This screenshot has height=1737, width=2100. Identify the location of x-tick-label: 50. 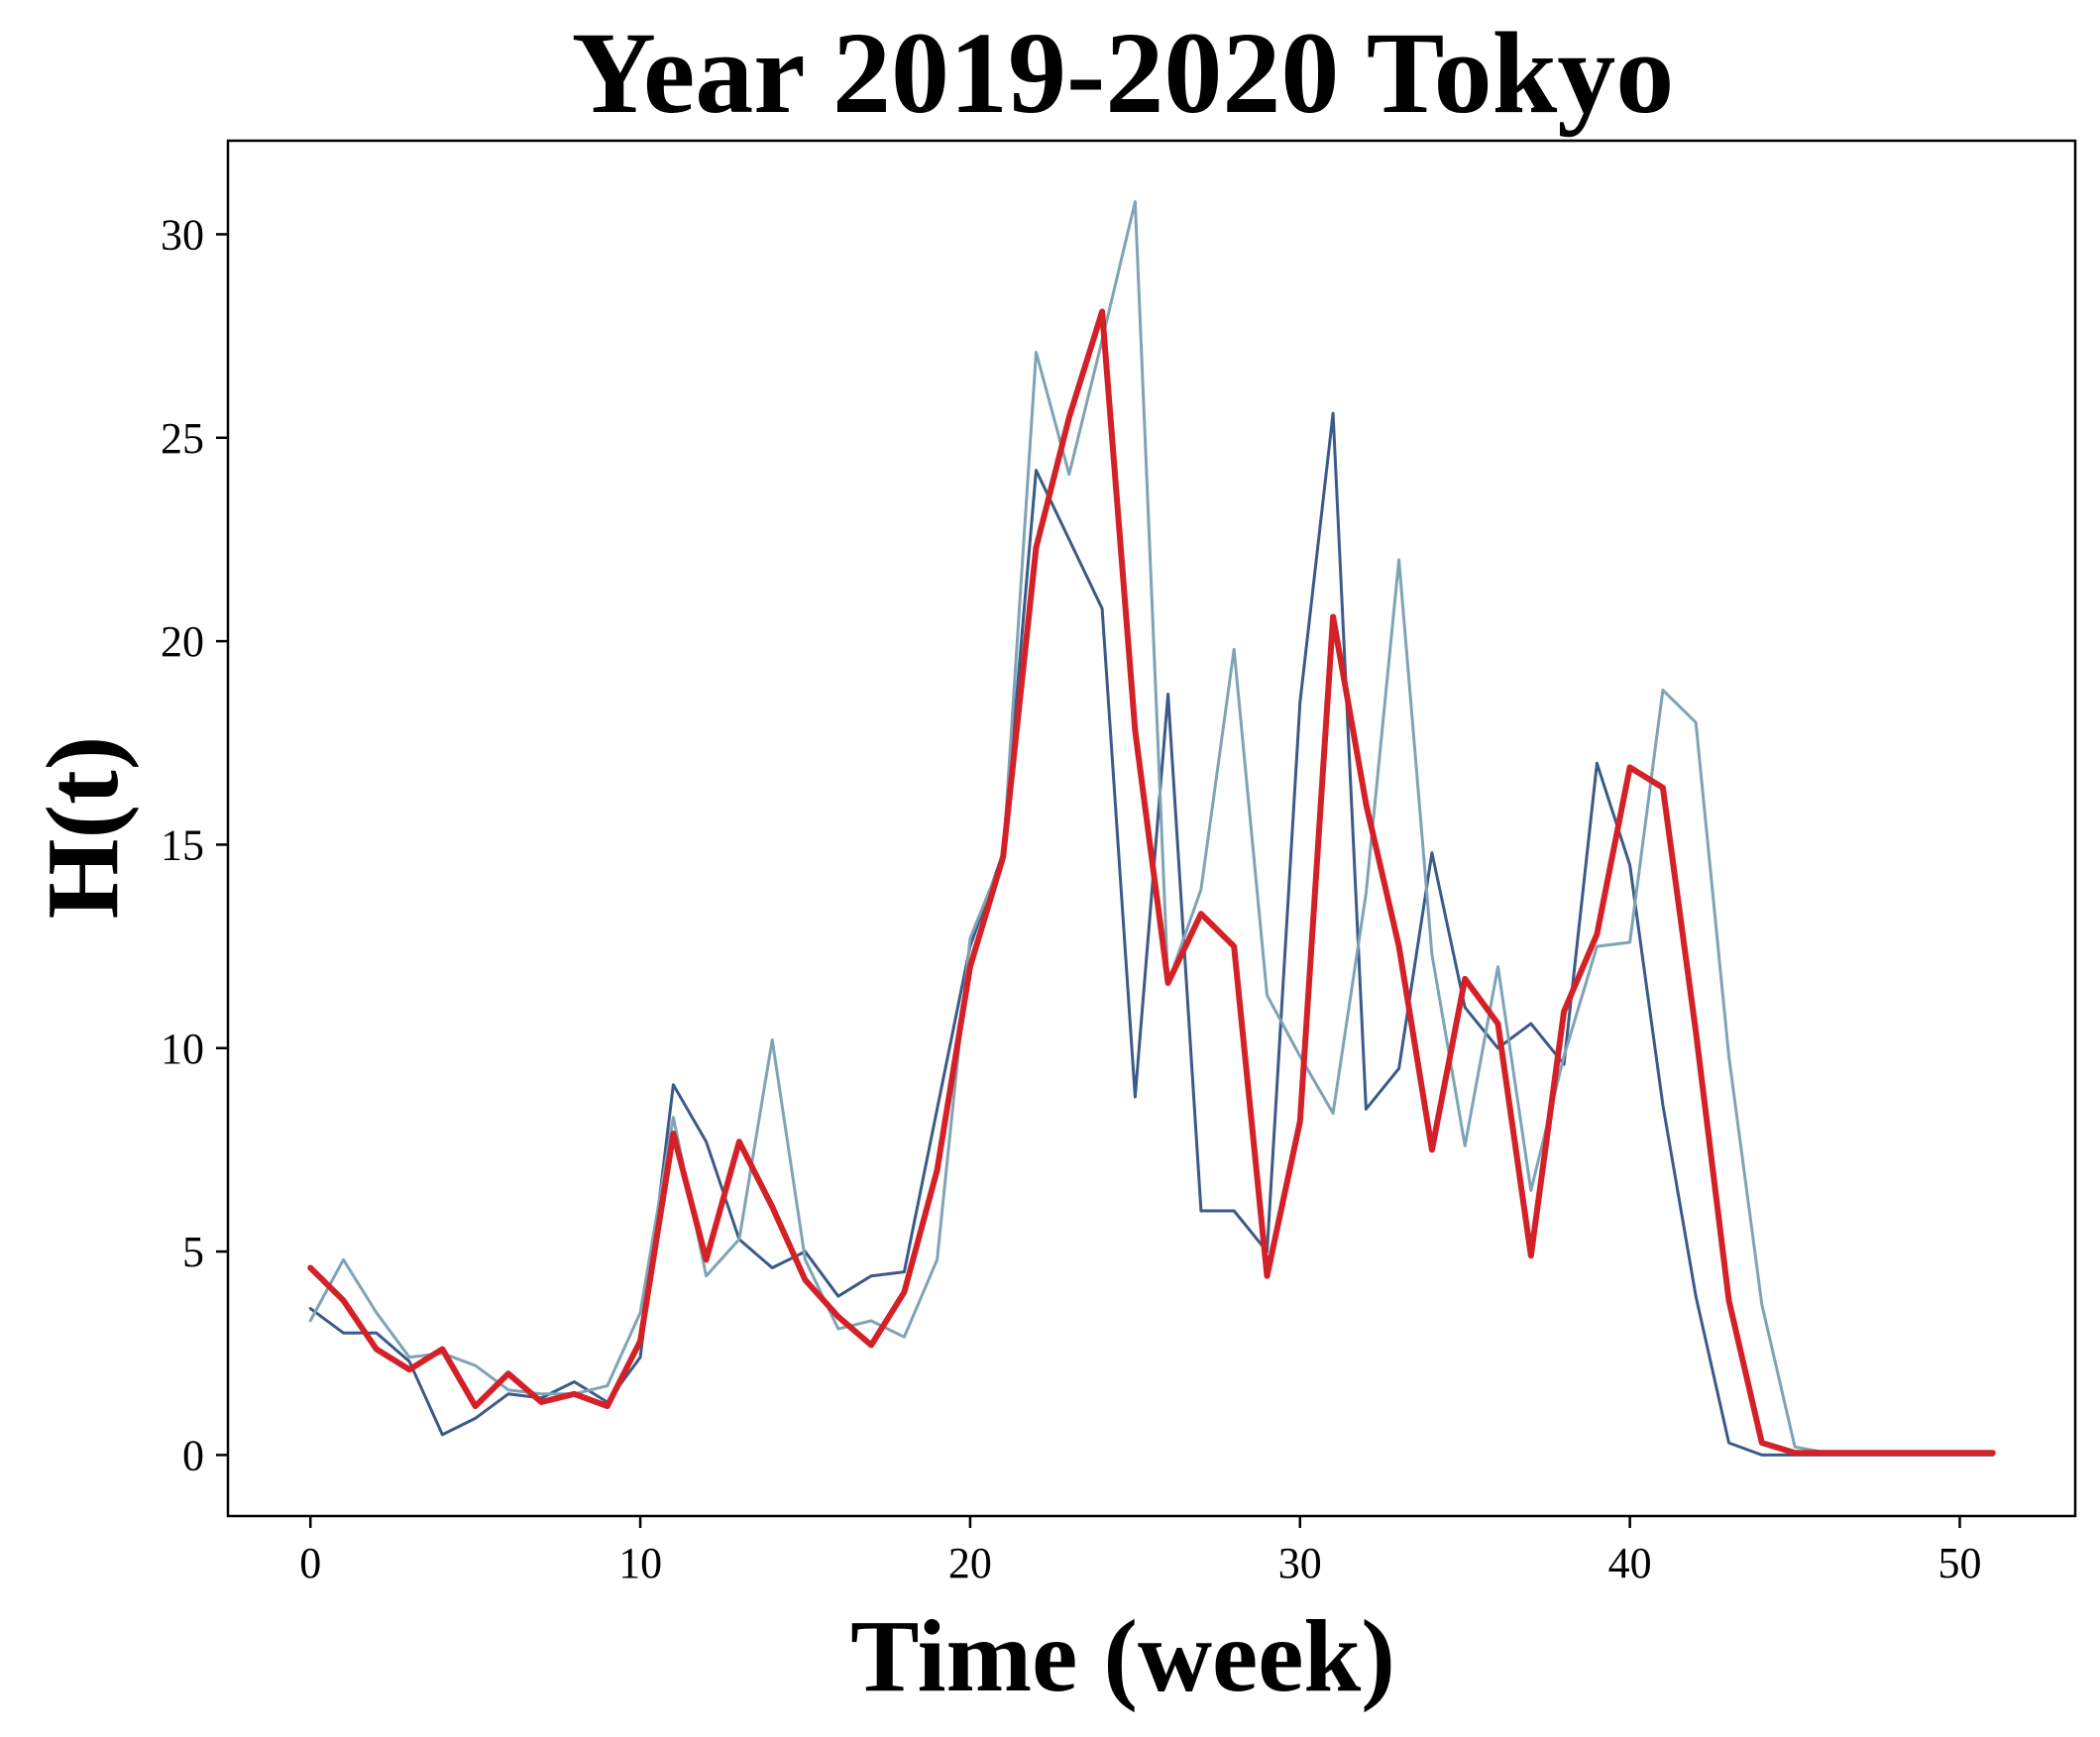
(1960, 1563).